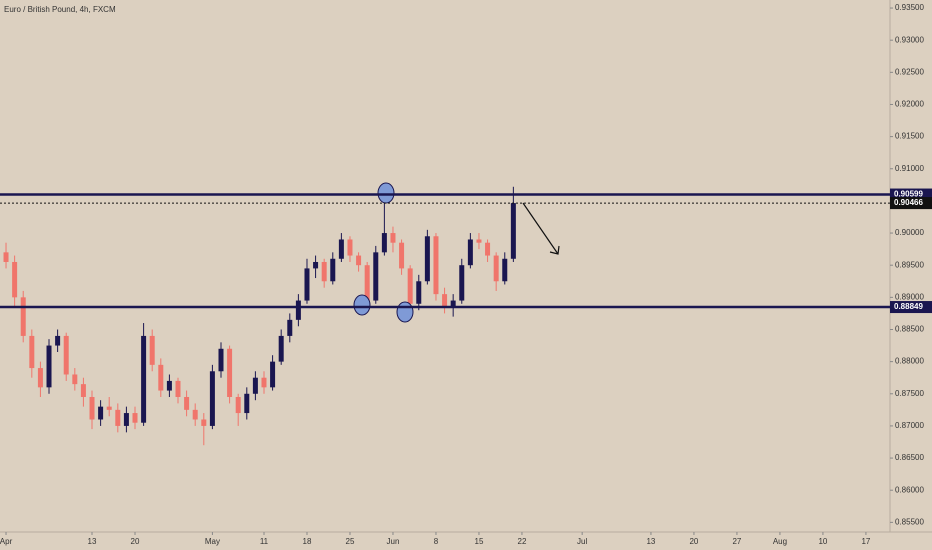 This screenshot has height=550, width=932. Describe the element at coordinates (909, 168) in the screenshot. I see `y-tick-label: 0.91000` at that location.